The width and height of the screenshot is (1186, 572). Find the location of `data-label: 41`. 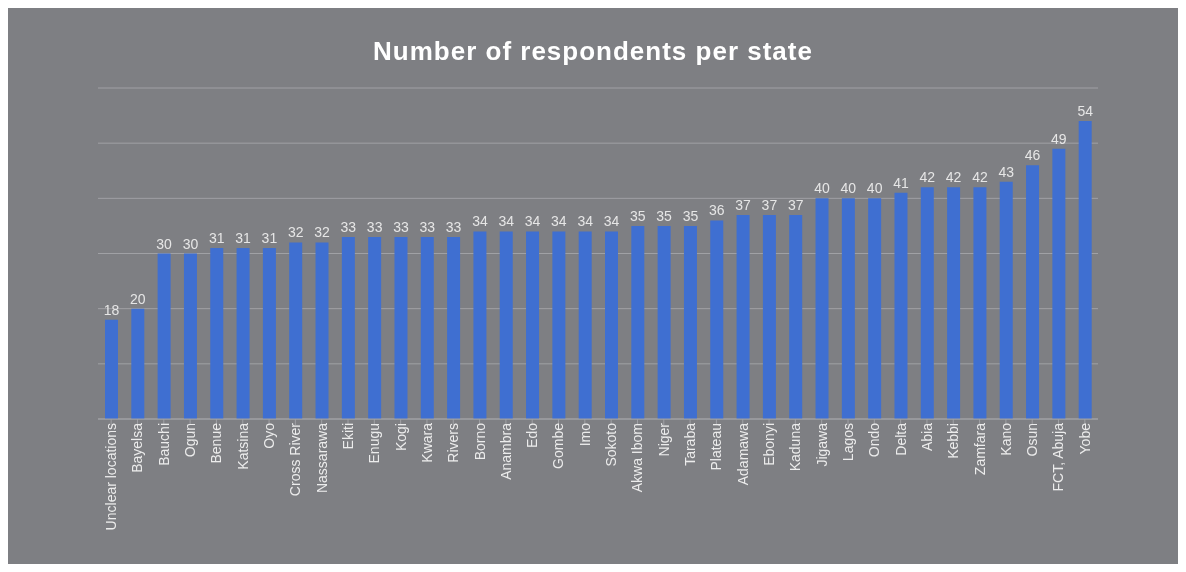

data-label: 41 is located at coordinates (901, 182).